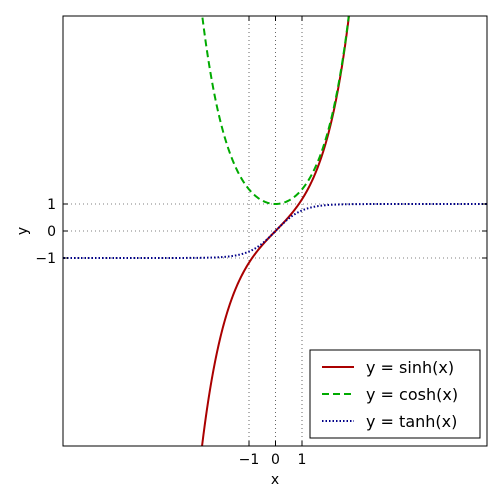  Describe the element at coordinates (411, 421) in the screenshot. I see `legend-label-tanh: y = tanh(x)` at that location.